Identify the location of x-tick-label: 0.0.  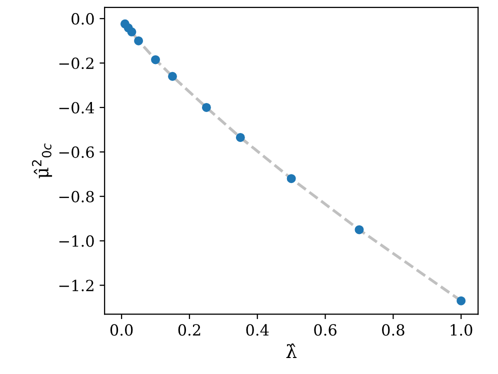
(121, 330).